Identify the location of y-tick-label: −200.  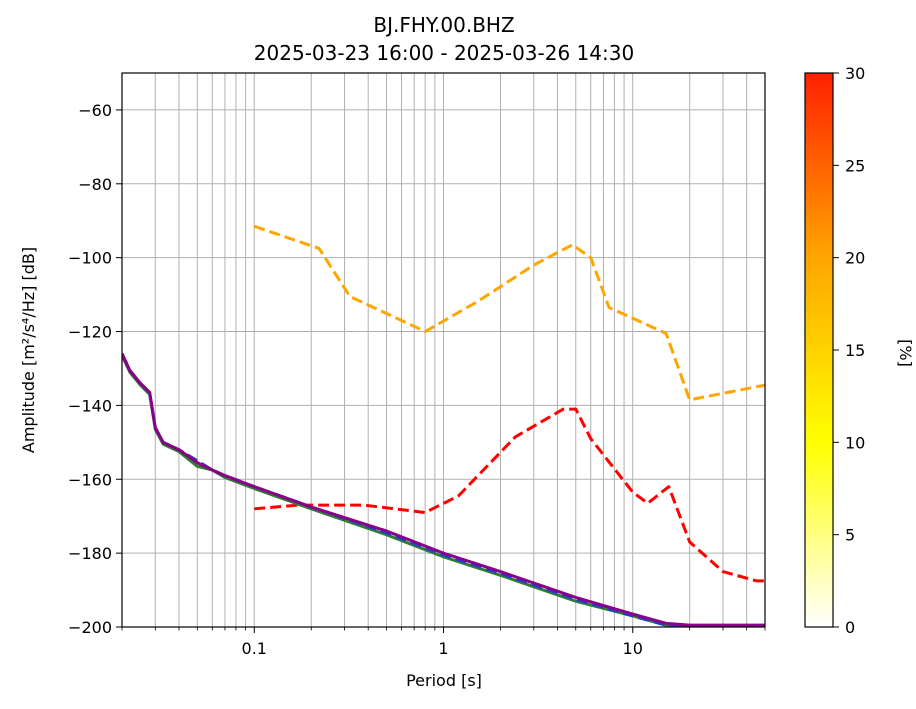
(90, 627).